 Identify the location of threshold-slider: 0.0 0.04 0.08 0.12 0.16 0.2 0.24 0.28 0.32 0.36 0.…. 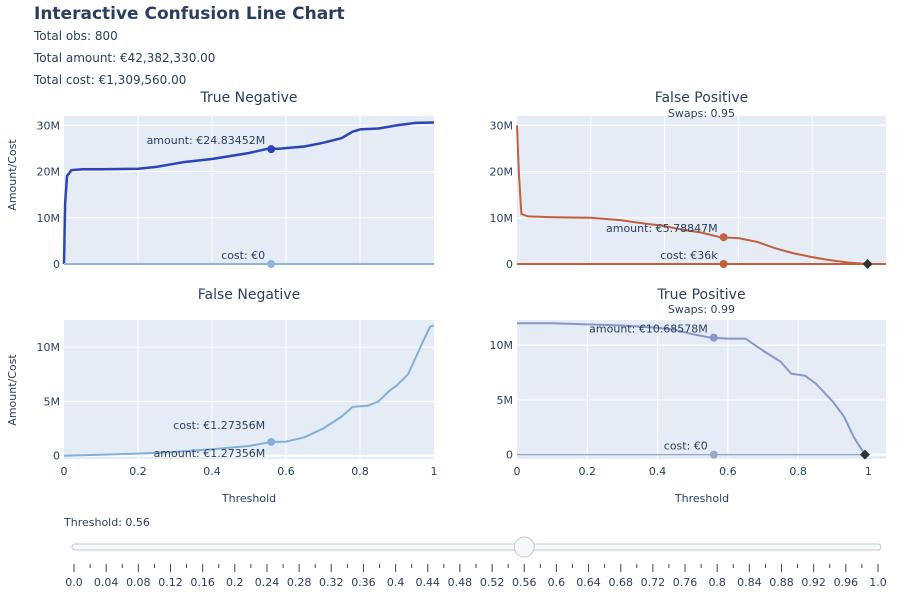
(449, 552).